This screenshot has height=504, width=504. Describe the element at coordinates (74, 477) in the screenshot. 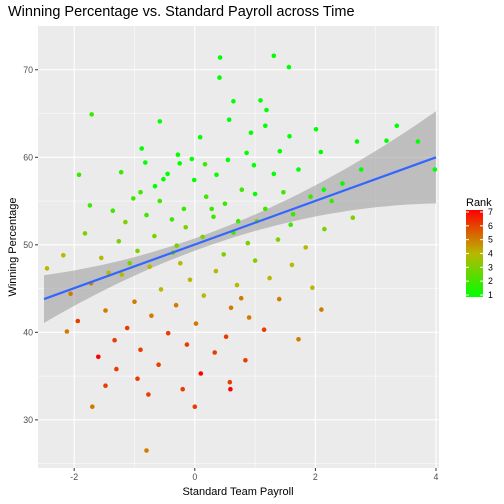

I see `x-tick-label: -2` at that location.